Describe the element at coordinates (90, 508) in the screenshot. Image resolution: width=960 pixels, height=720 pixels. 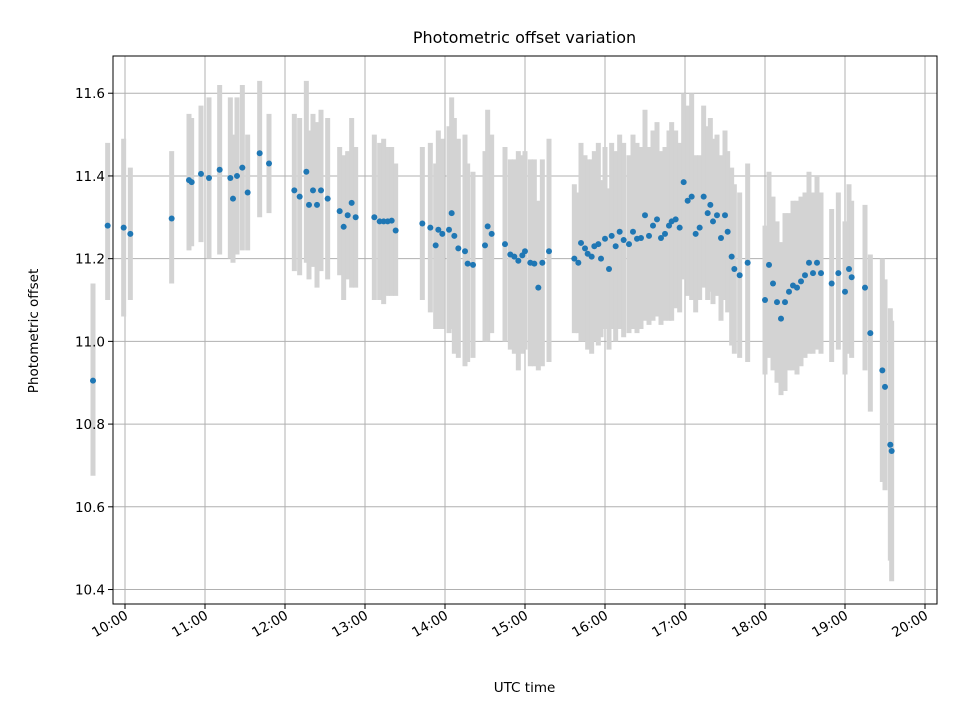
I see `y-tick-label: 10.6` at that location.